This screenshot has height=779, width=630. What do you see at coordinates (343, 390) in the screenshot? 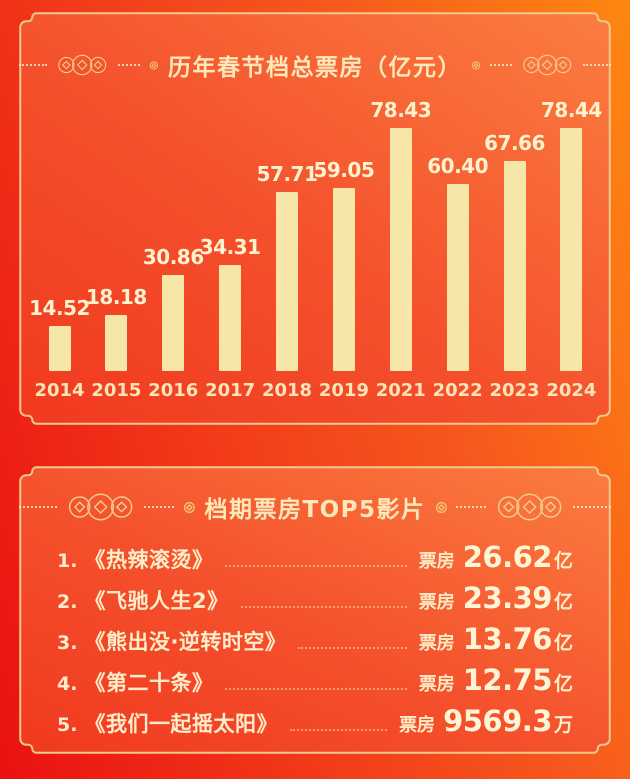
I see `bar-year-label: 2019` at bounding box center [343, 390].